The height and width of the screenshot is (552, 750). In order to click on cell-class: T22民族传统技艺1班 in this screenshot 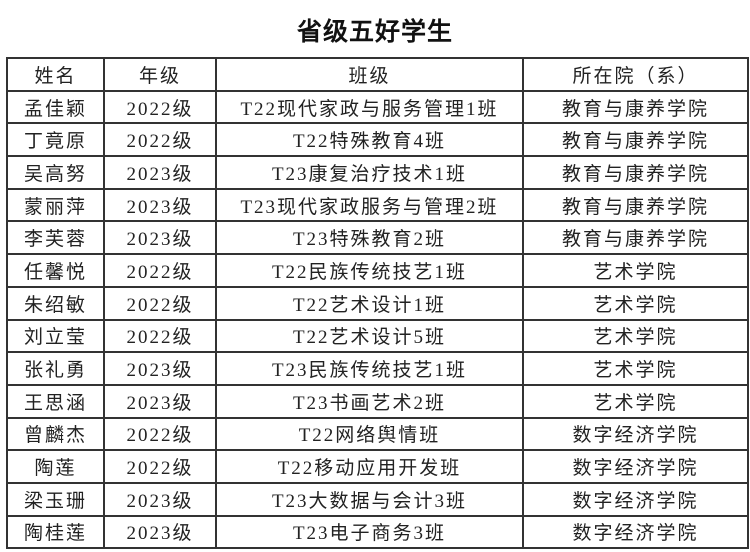, I will do `click(369, 270)`.